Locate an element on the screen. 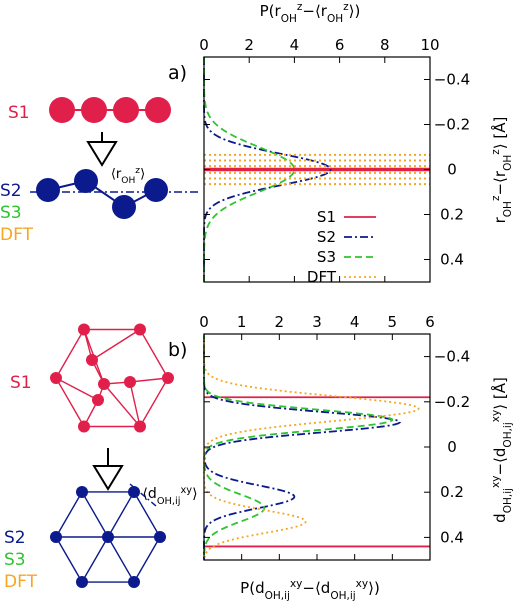 The width and height of the screenshot is (520, 615). distance-label: ⟨dOH,ijxy⟩ is located at coordinates (169, 496).